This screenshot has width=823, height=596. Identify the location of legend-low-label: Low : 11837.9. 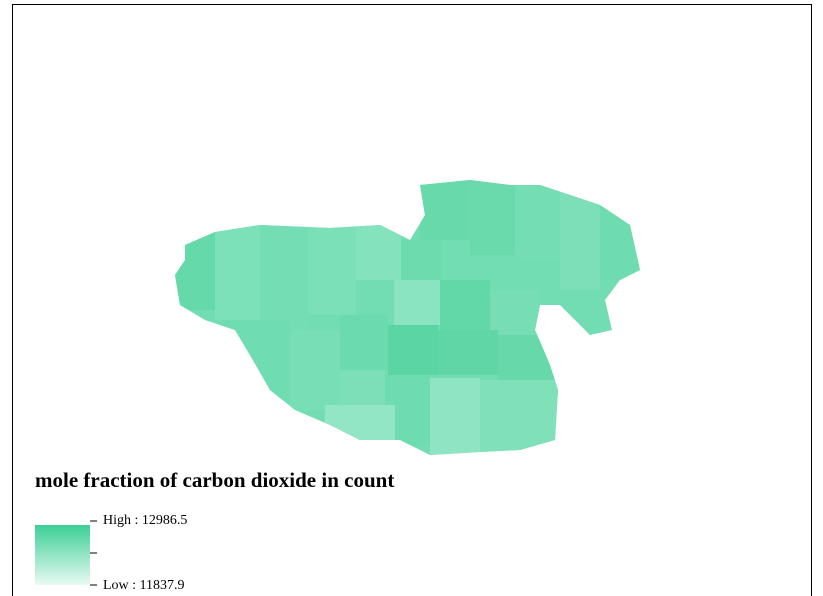
(144, 585).